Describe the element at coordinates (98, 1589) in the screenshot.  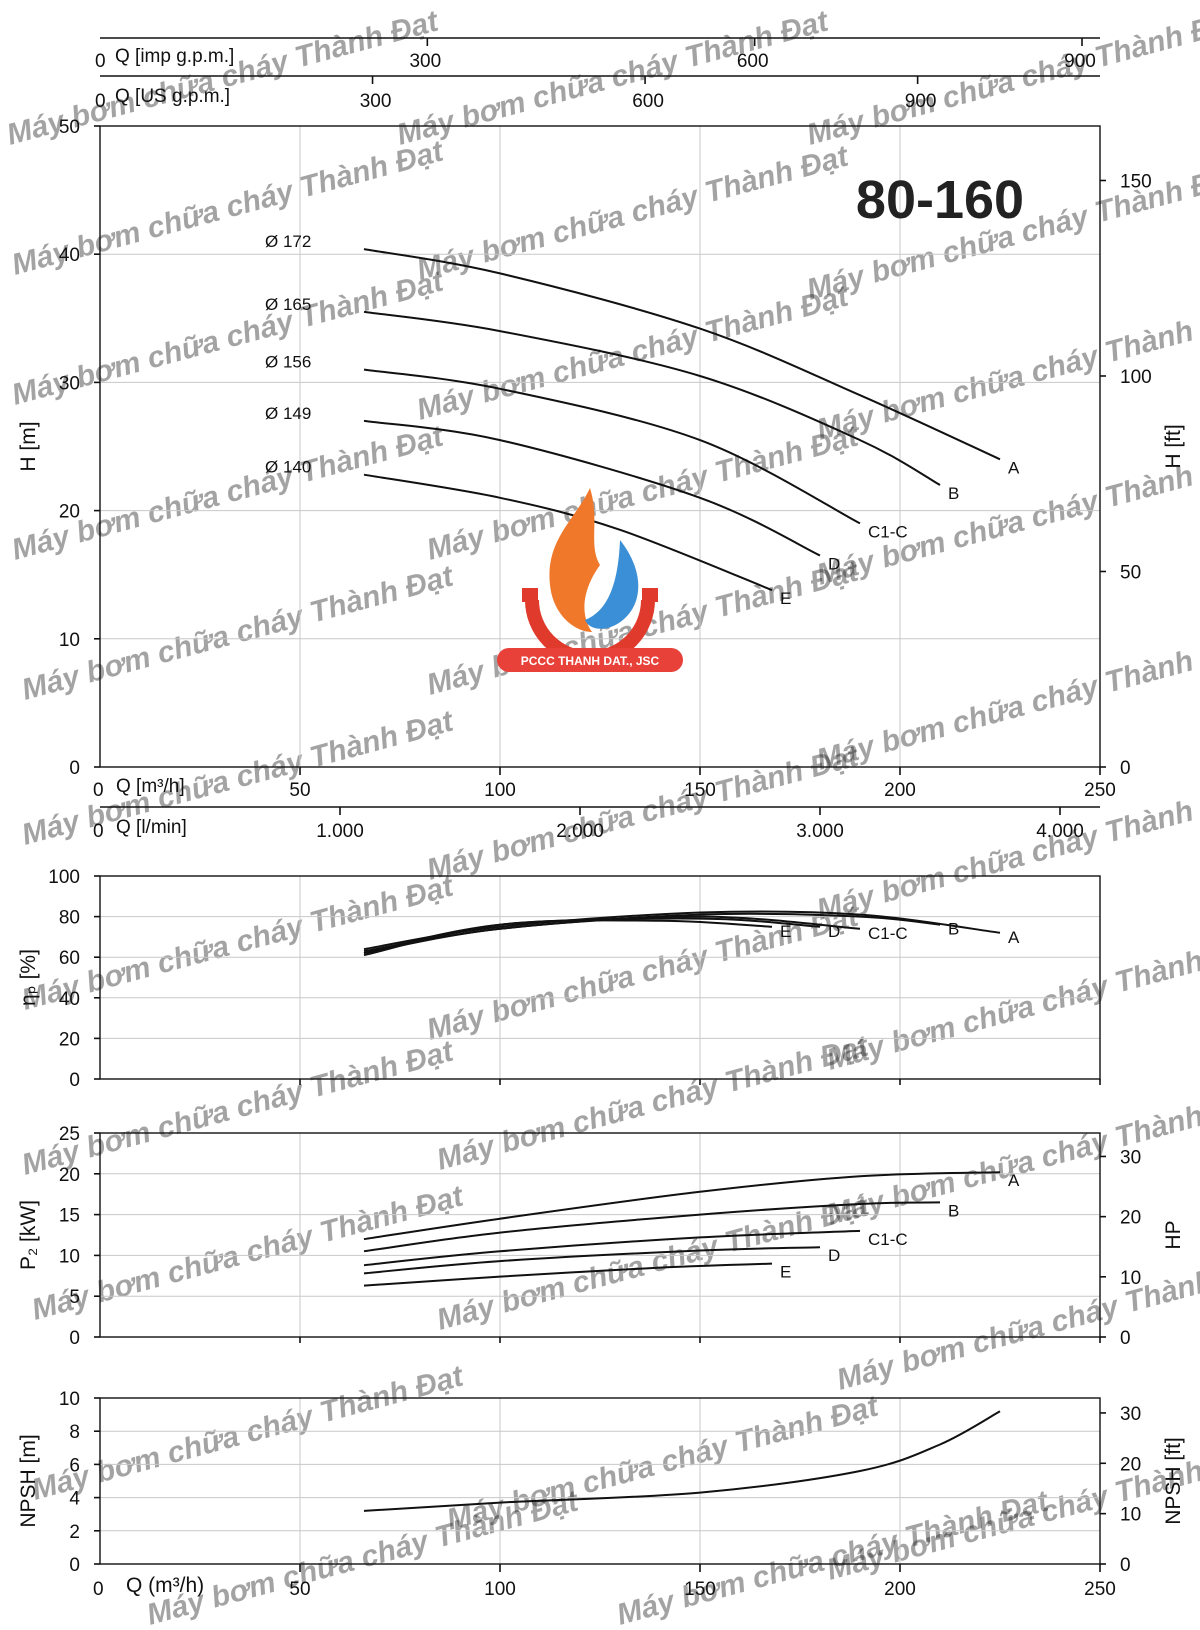
I see `bottom-axis-zero: 0` at that location.